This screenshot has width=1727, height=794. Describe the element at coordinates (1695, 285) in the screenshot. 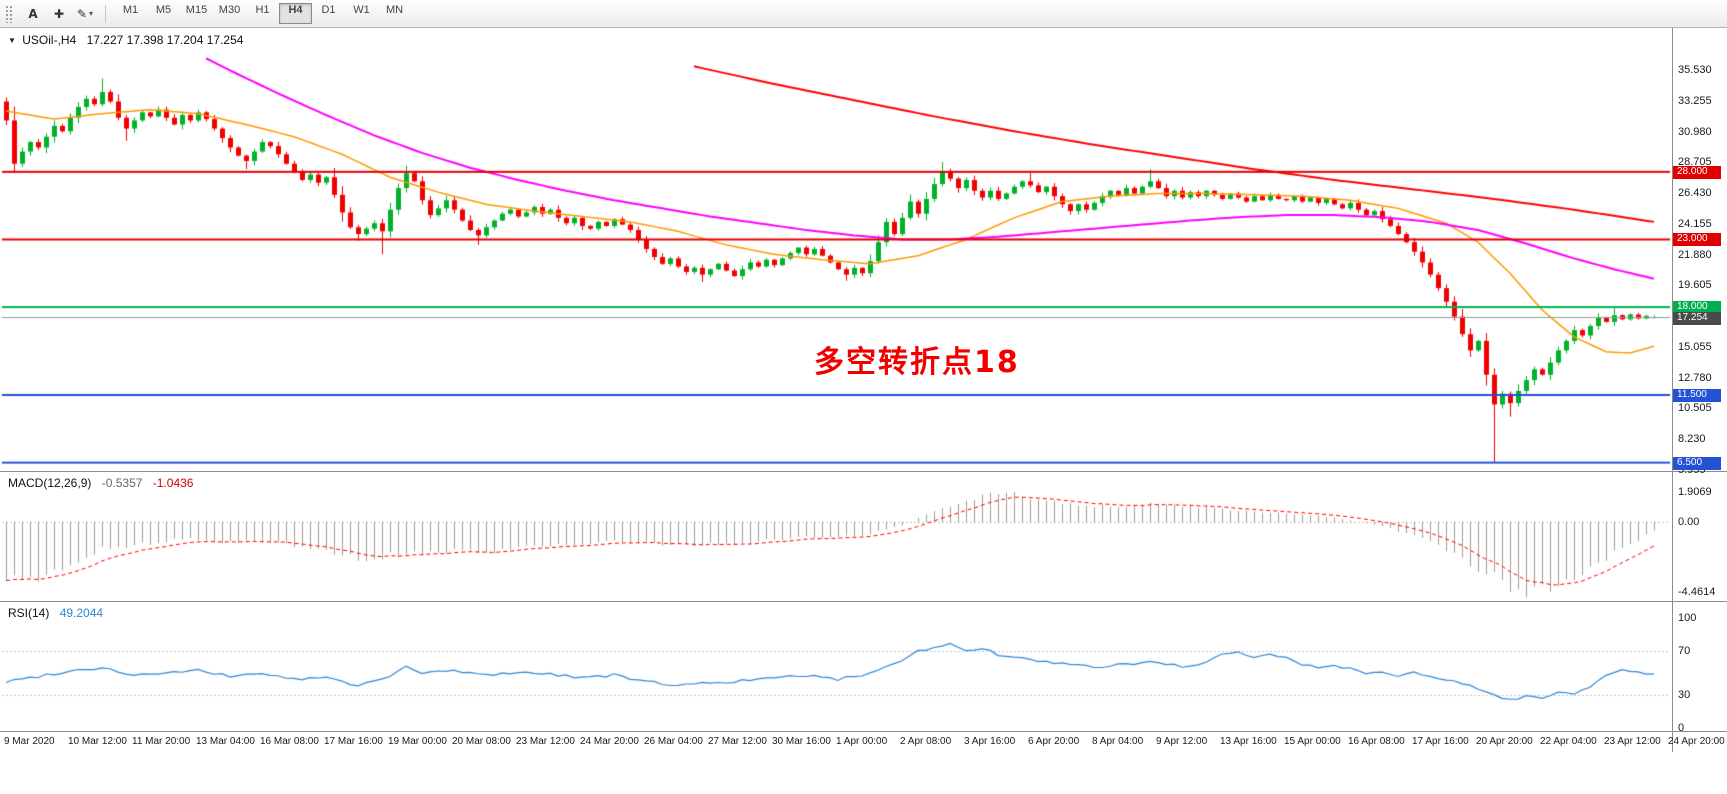

I see `price-tick-label: 19.605` at that location.